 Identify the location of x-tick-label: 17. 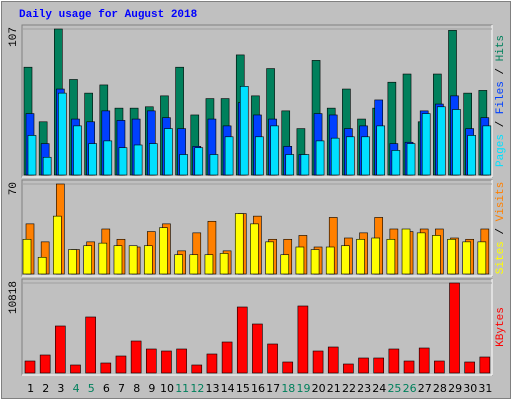
(273, 388).